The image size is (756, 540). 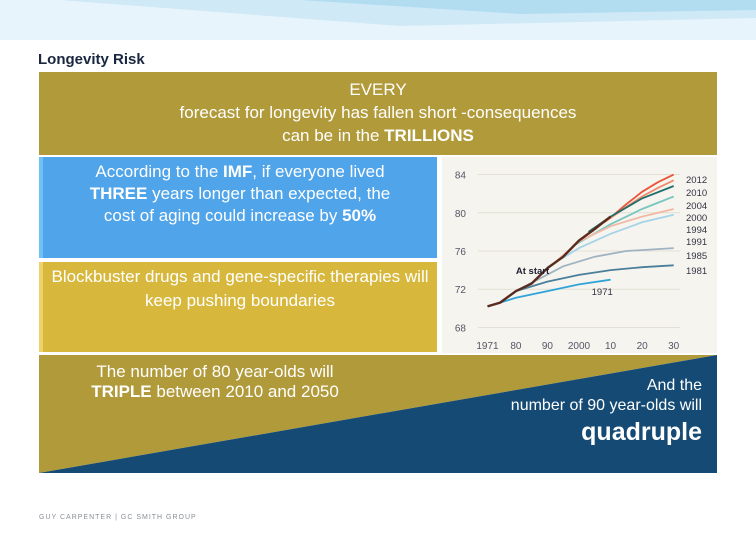 What do you see at coordinates (696, 230) in the screenshot?
I see `series-label-1994: 1994` at bounding box center [696, 230].